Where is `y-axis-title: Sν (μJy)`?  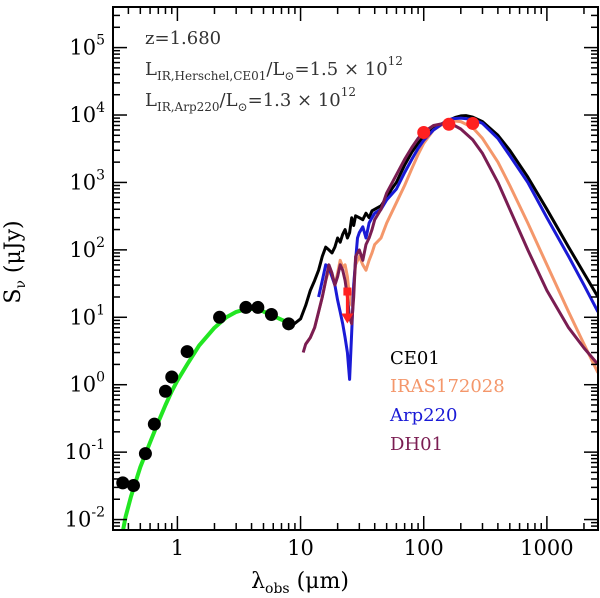
y-axis-title: Sν (μJy) is located at coordinates (15, 261).